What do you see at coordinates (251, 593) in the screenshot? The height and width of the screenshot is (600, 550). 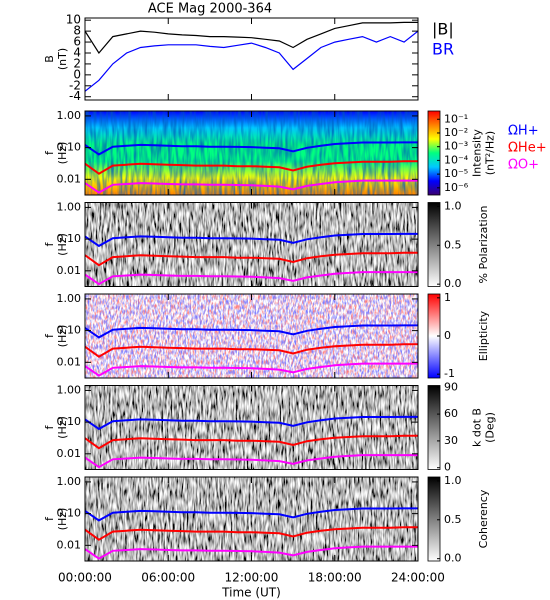 I see `x-axis-label: Time (UT)` at bounding box center [251, 593].